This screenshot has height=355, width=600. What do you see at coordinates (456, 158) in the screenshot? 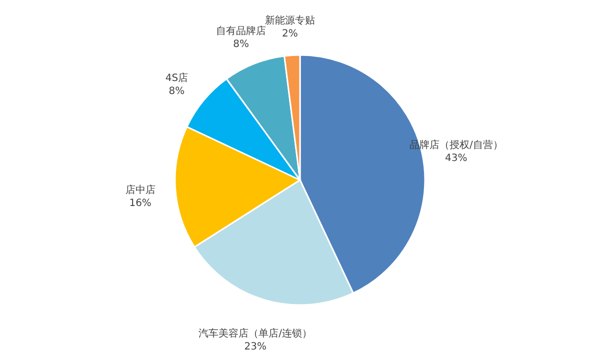
I see `data-label: 43%` at bounding box center [456, 158].